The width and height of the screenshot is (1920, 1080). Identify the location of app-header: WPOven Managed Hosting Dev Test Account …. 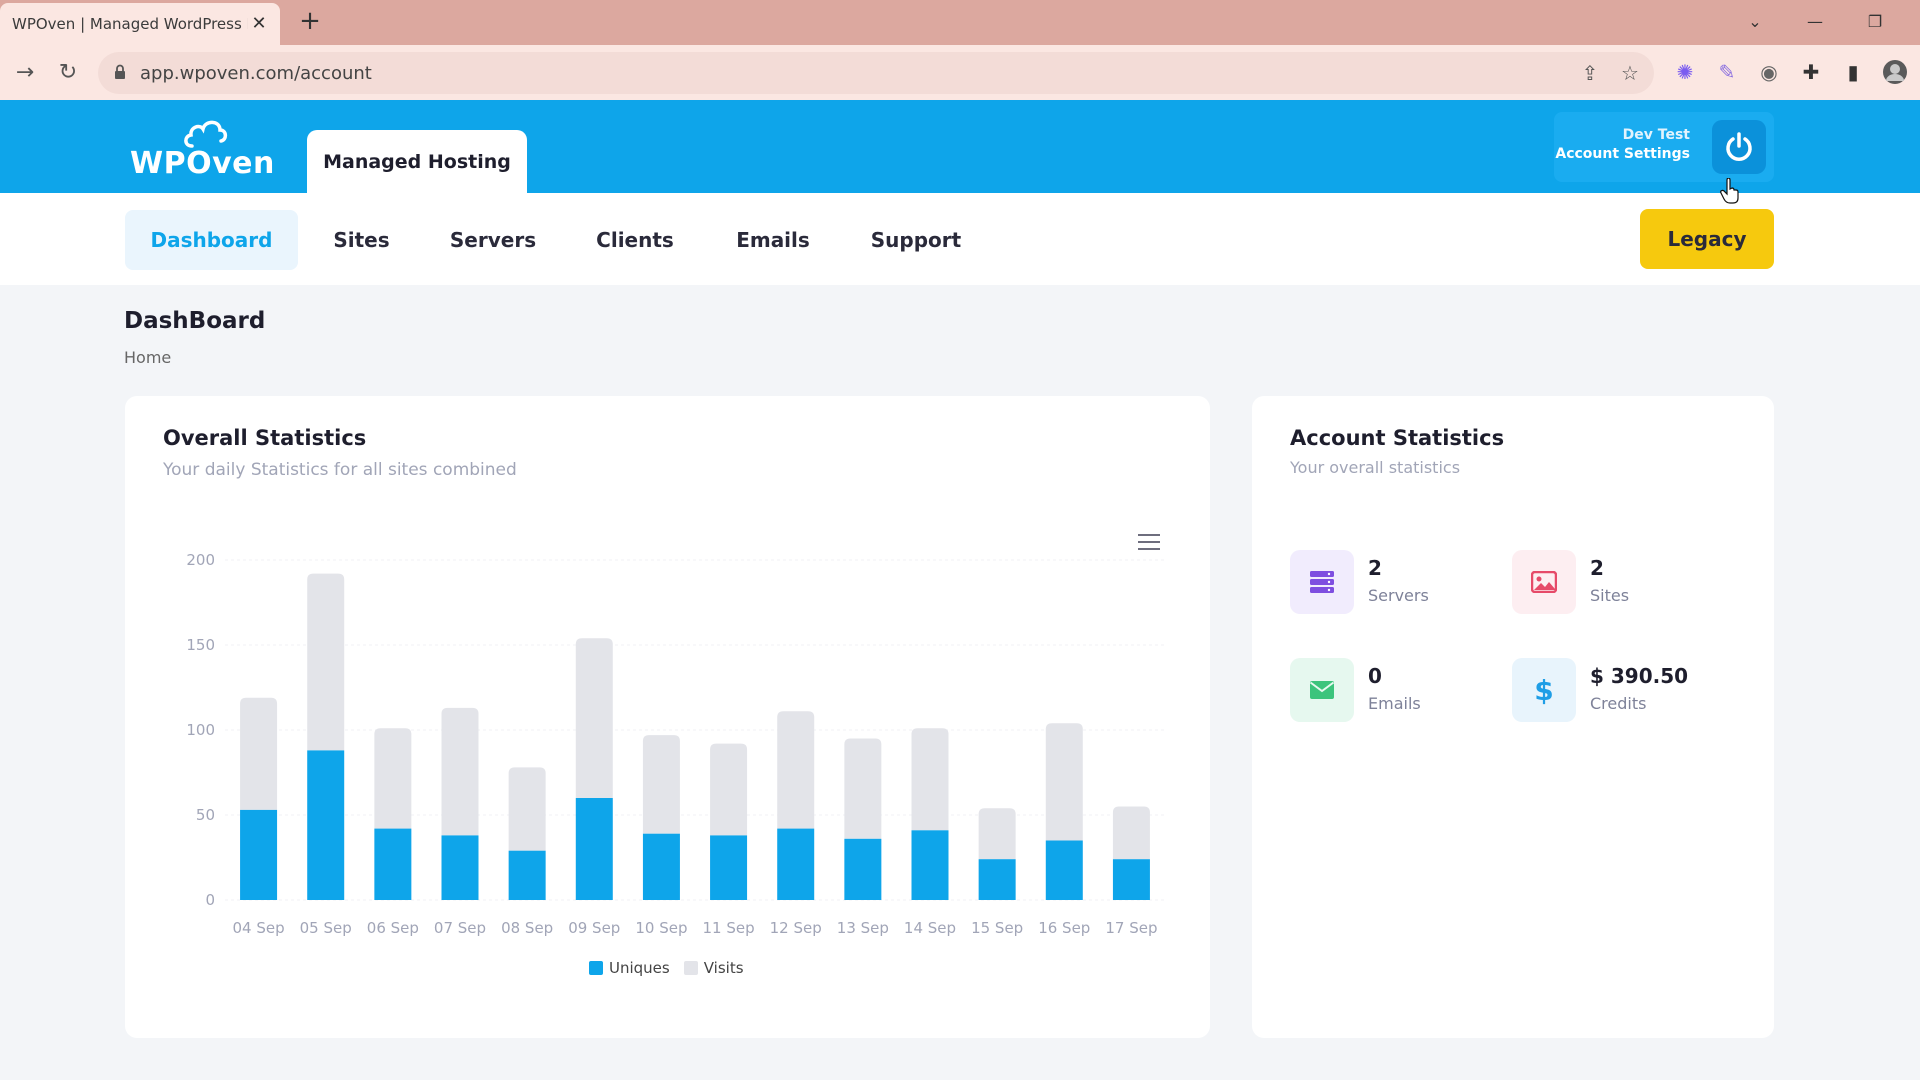
(960, 146).